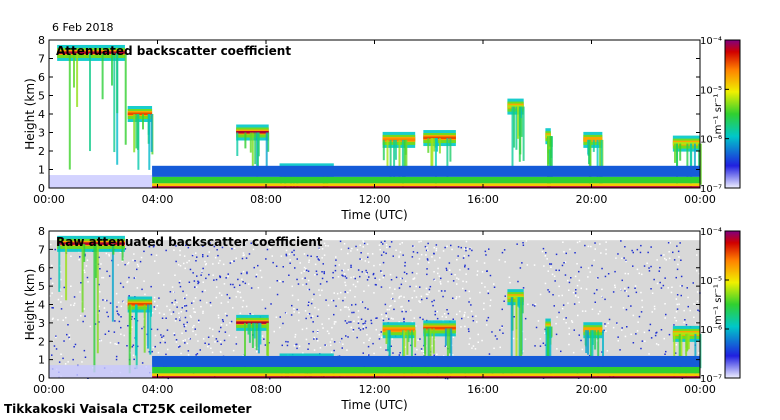 Image resolution: width=780 pixels, height=420 pixels. What do you see at coordinates (82, 27) in the screenshot?
I see `date-label: 6 Feb 2018` at bounding box center [82, 27].